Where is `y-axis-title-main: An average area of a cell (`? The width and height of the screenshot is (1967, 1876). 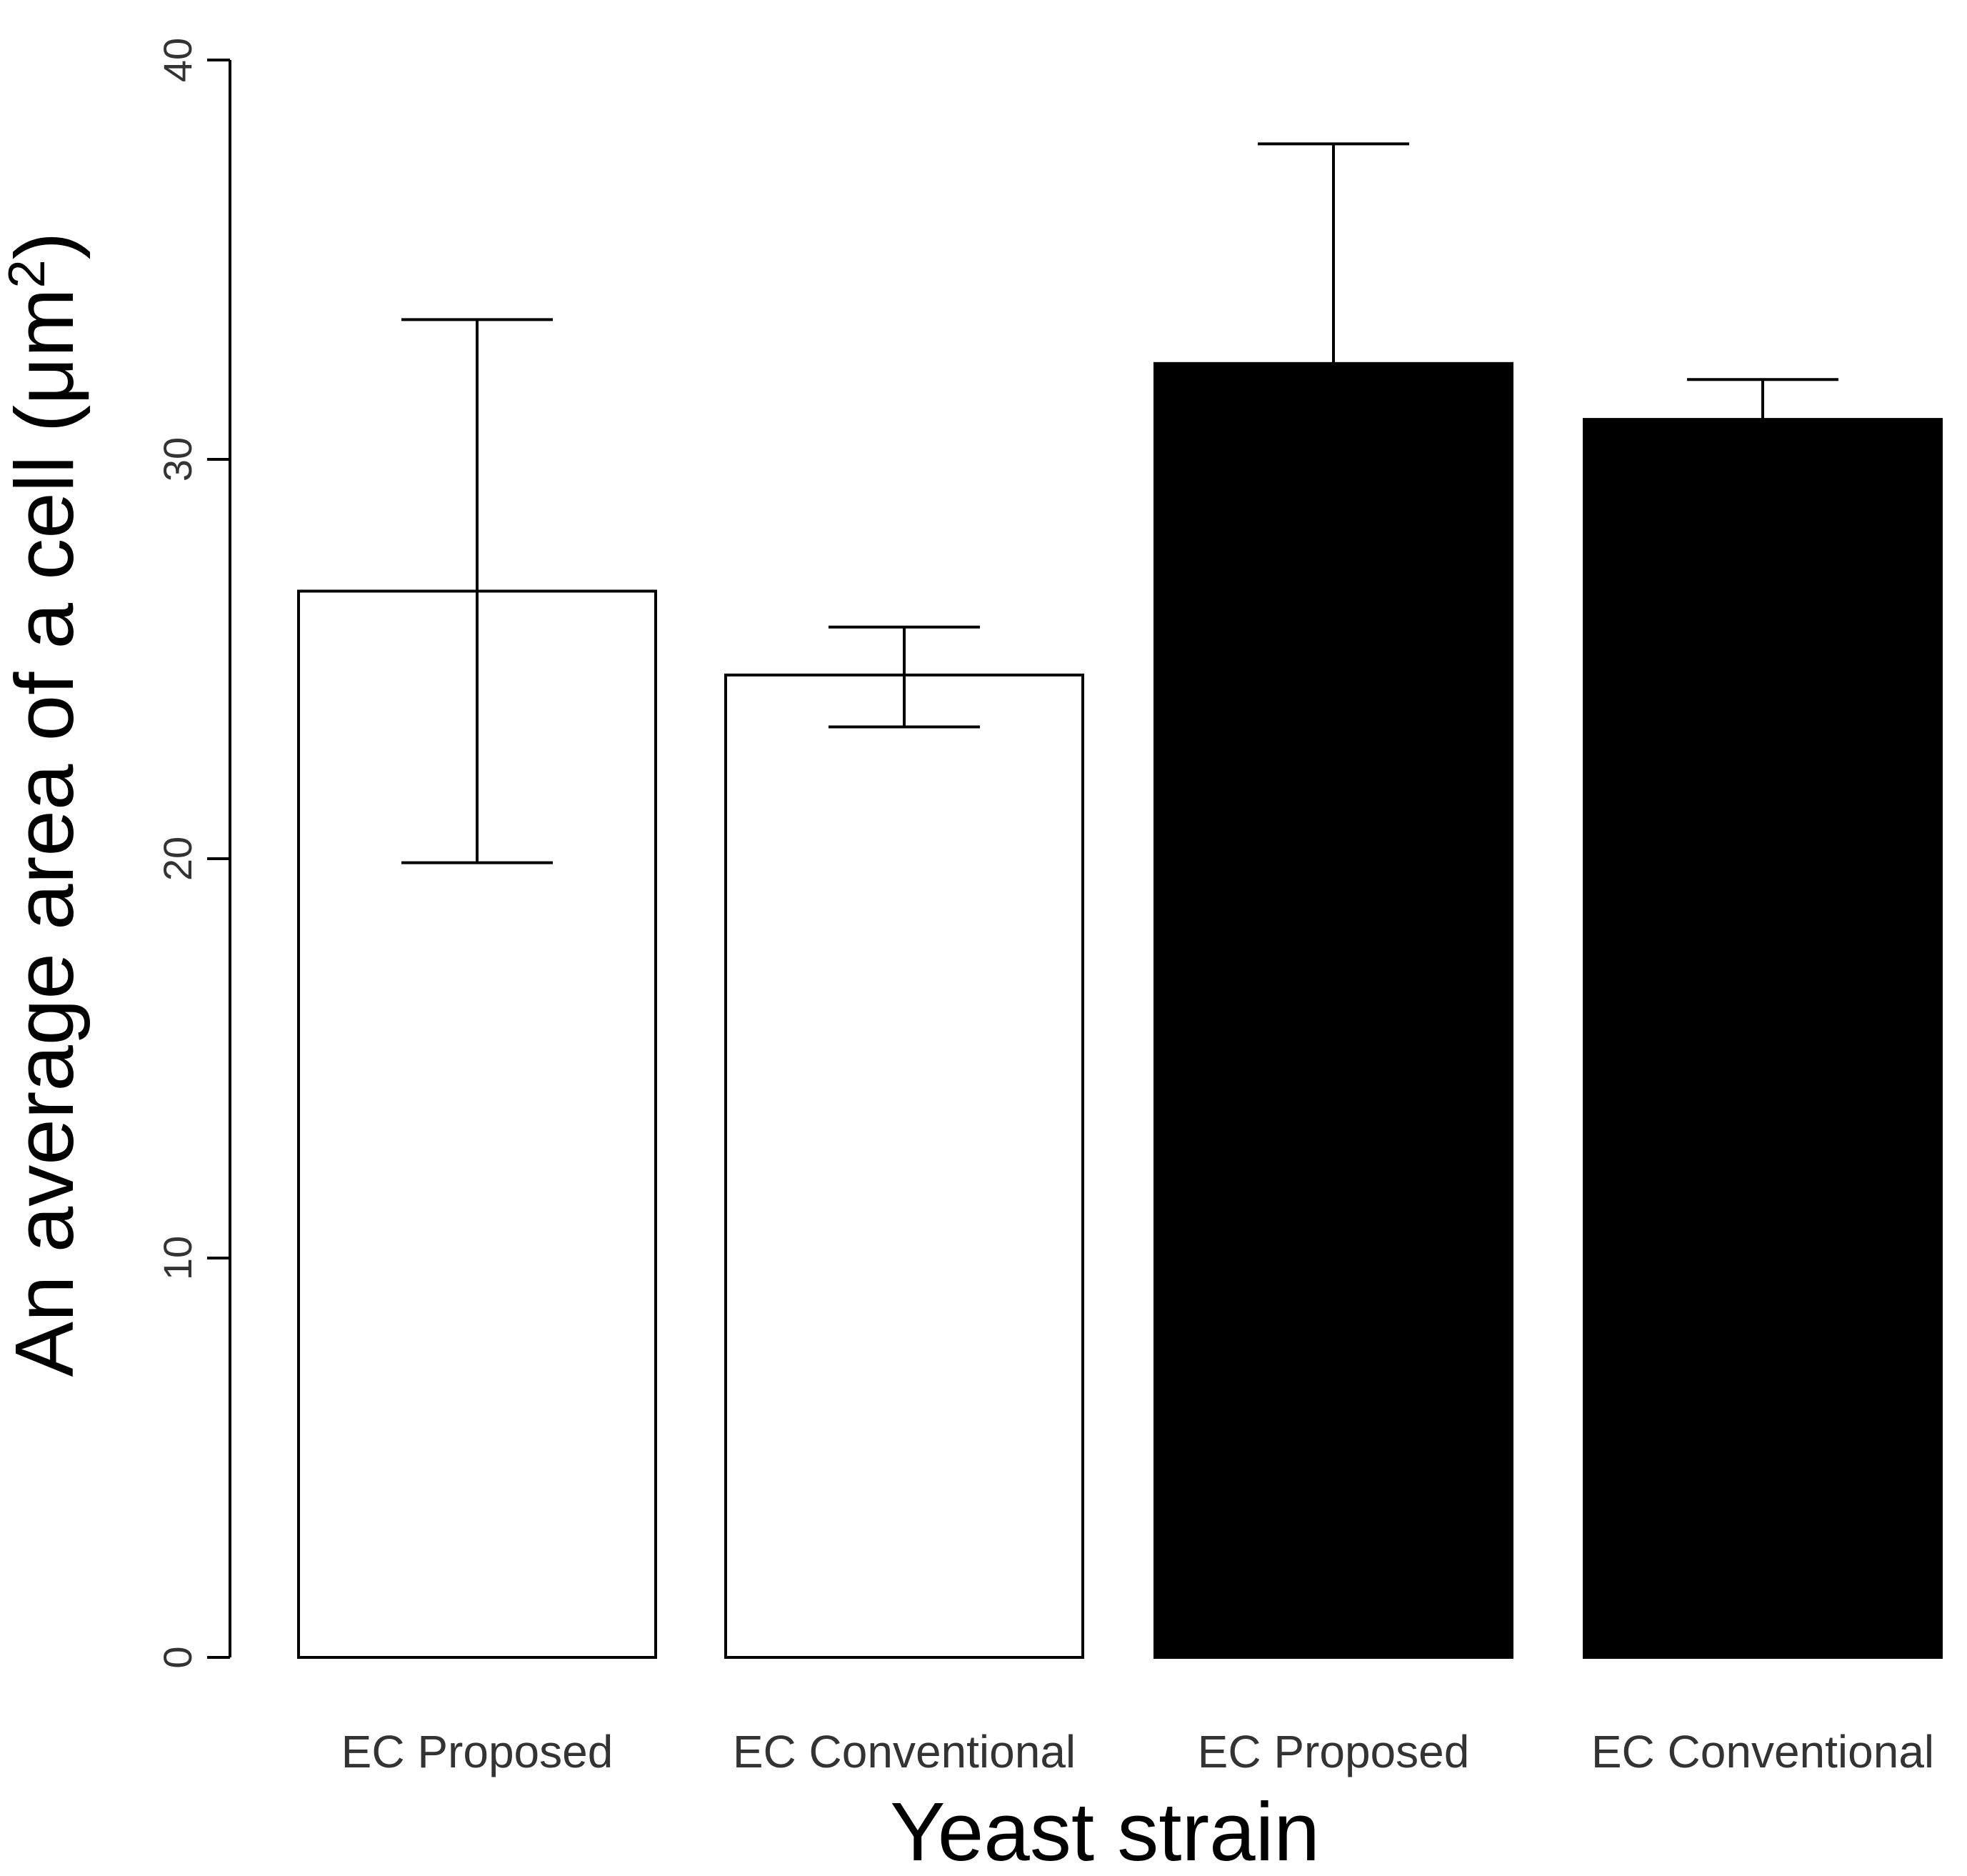
y-axis-title-main: An average area of a cell ( is located at coordinates (45, 891).